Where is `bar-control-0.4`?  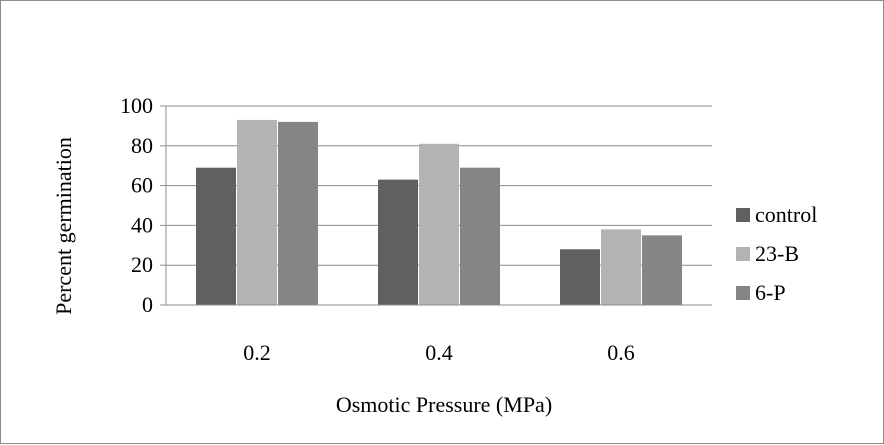
bar-control-0.4 is located at coordinates (398, 242).